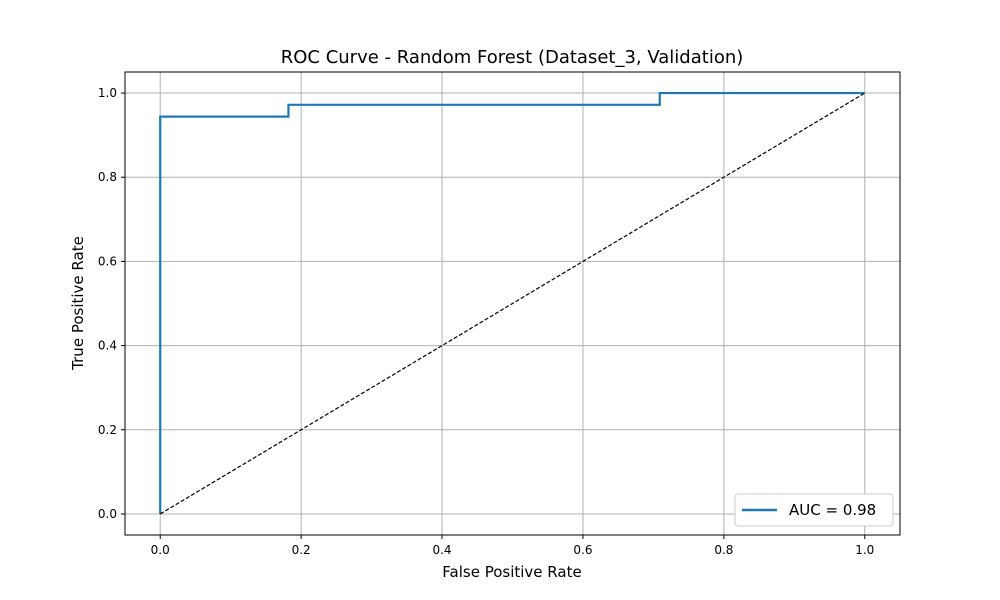 This screenshot has height=600, width=1000. I want to click on x-axis-label: False Positive Rate, so click(511, 572).